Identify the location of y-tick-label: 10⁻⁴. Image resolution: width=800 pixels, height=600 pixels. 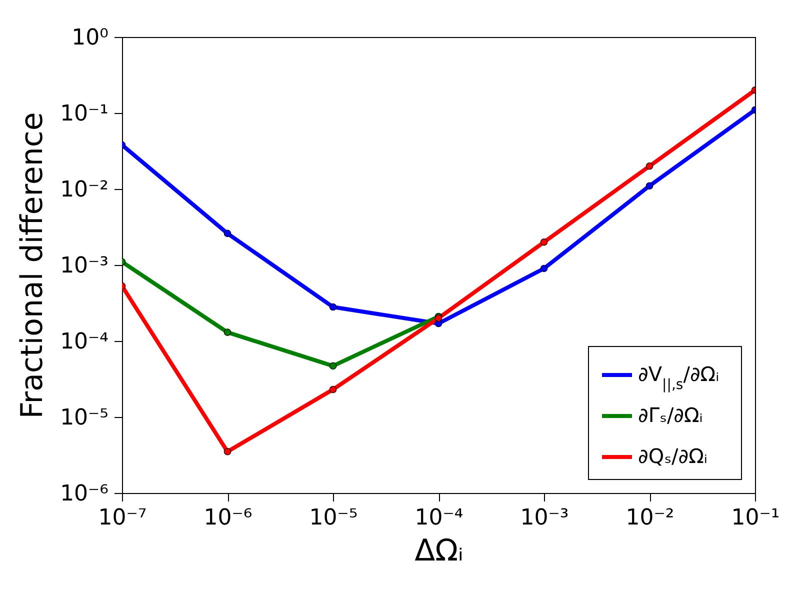
(84, 342).